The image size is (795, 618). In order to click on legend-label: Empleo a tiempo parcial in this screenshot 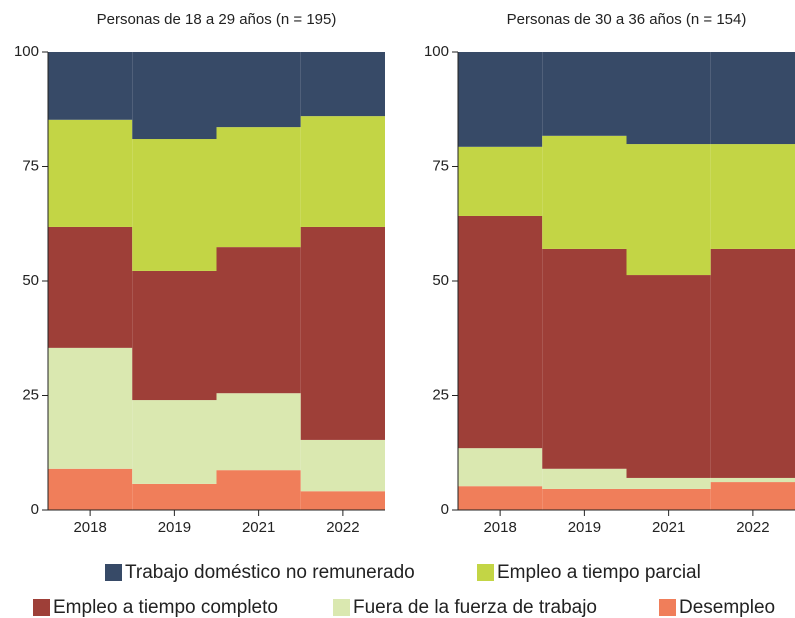, I will do `click(599, 572)`.